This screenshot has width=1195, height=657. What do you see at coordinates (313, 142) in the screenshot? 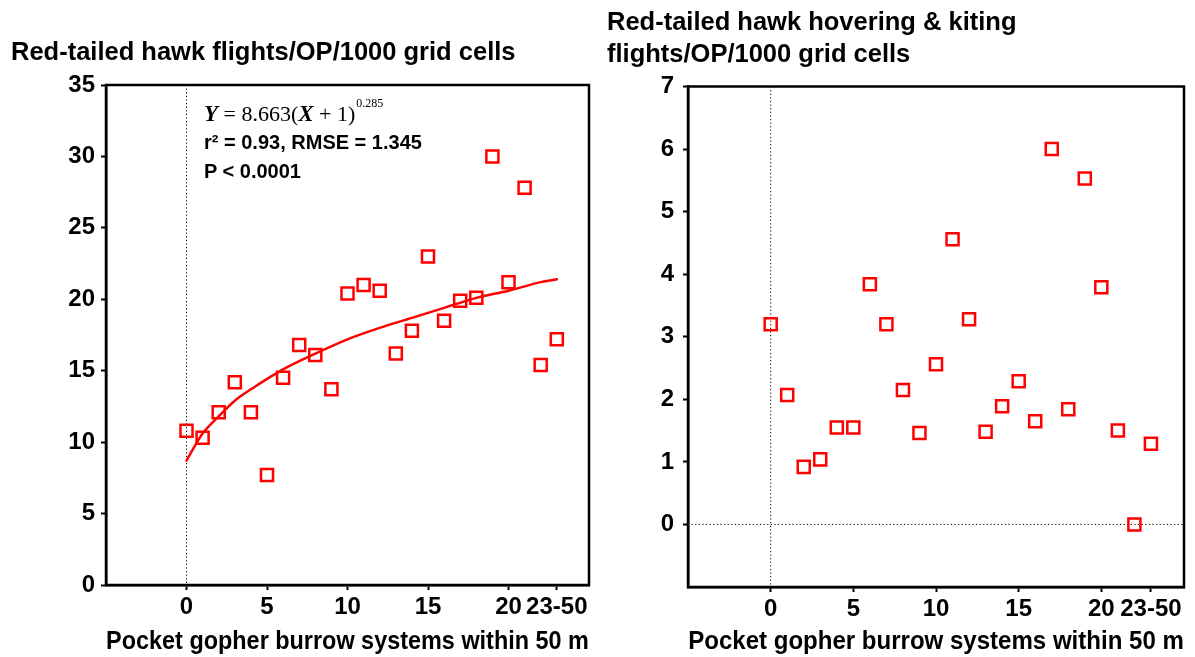
I see `annotation: r² = 0.93, RMSE = 1.345` at bounding box center [313, 142].